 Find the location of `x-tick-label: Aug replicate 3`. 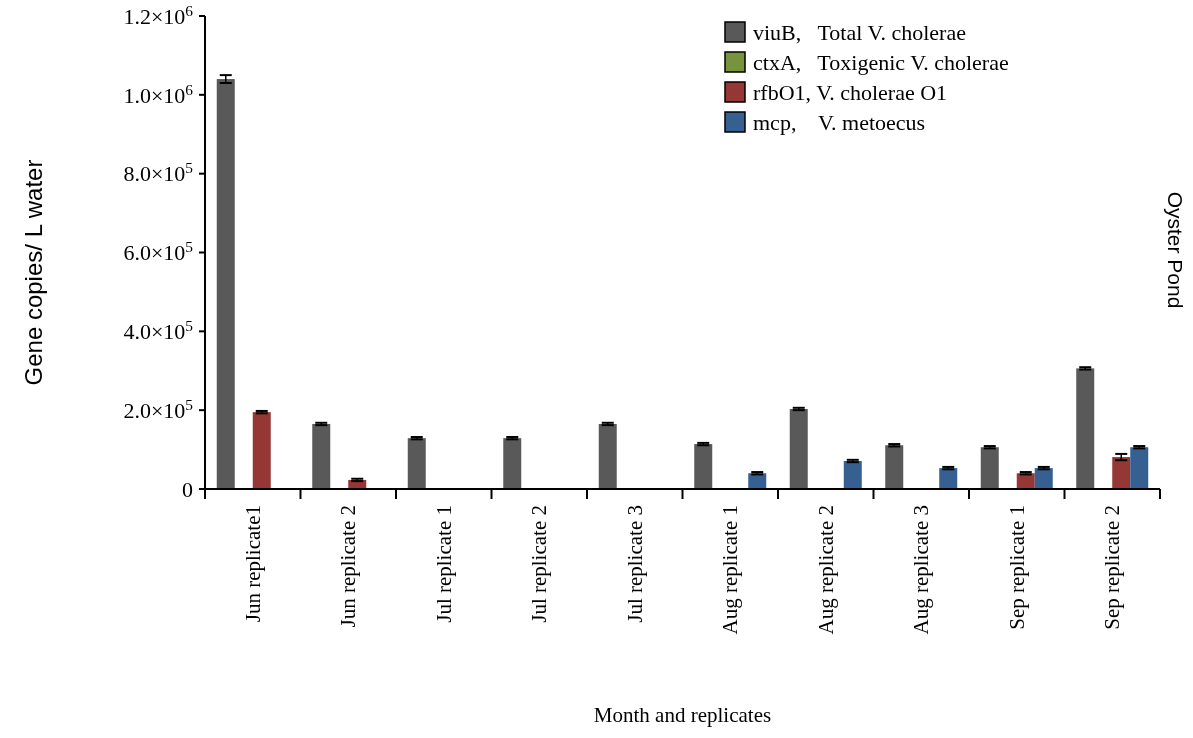

x-tick-label: Aug replicate 3 is located at coordinates (921, 570).